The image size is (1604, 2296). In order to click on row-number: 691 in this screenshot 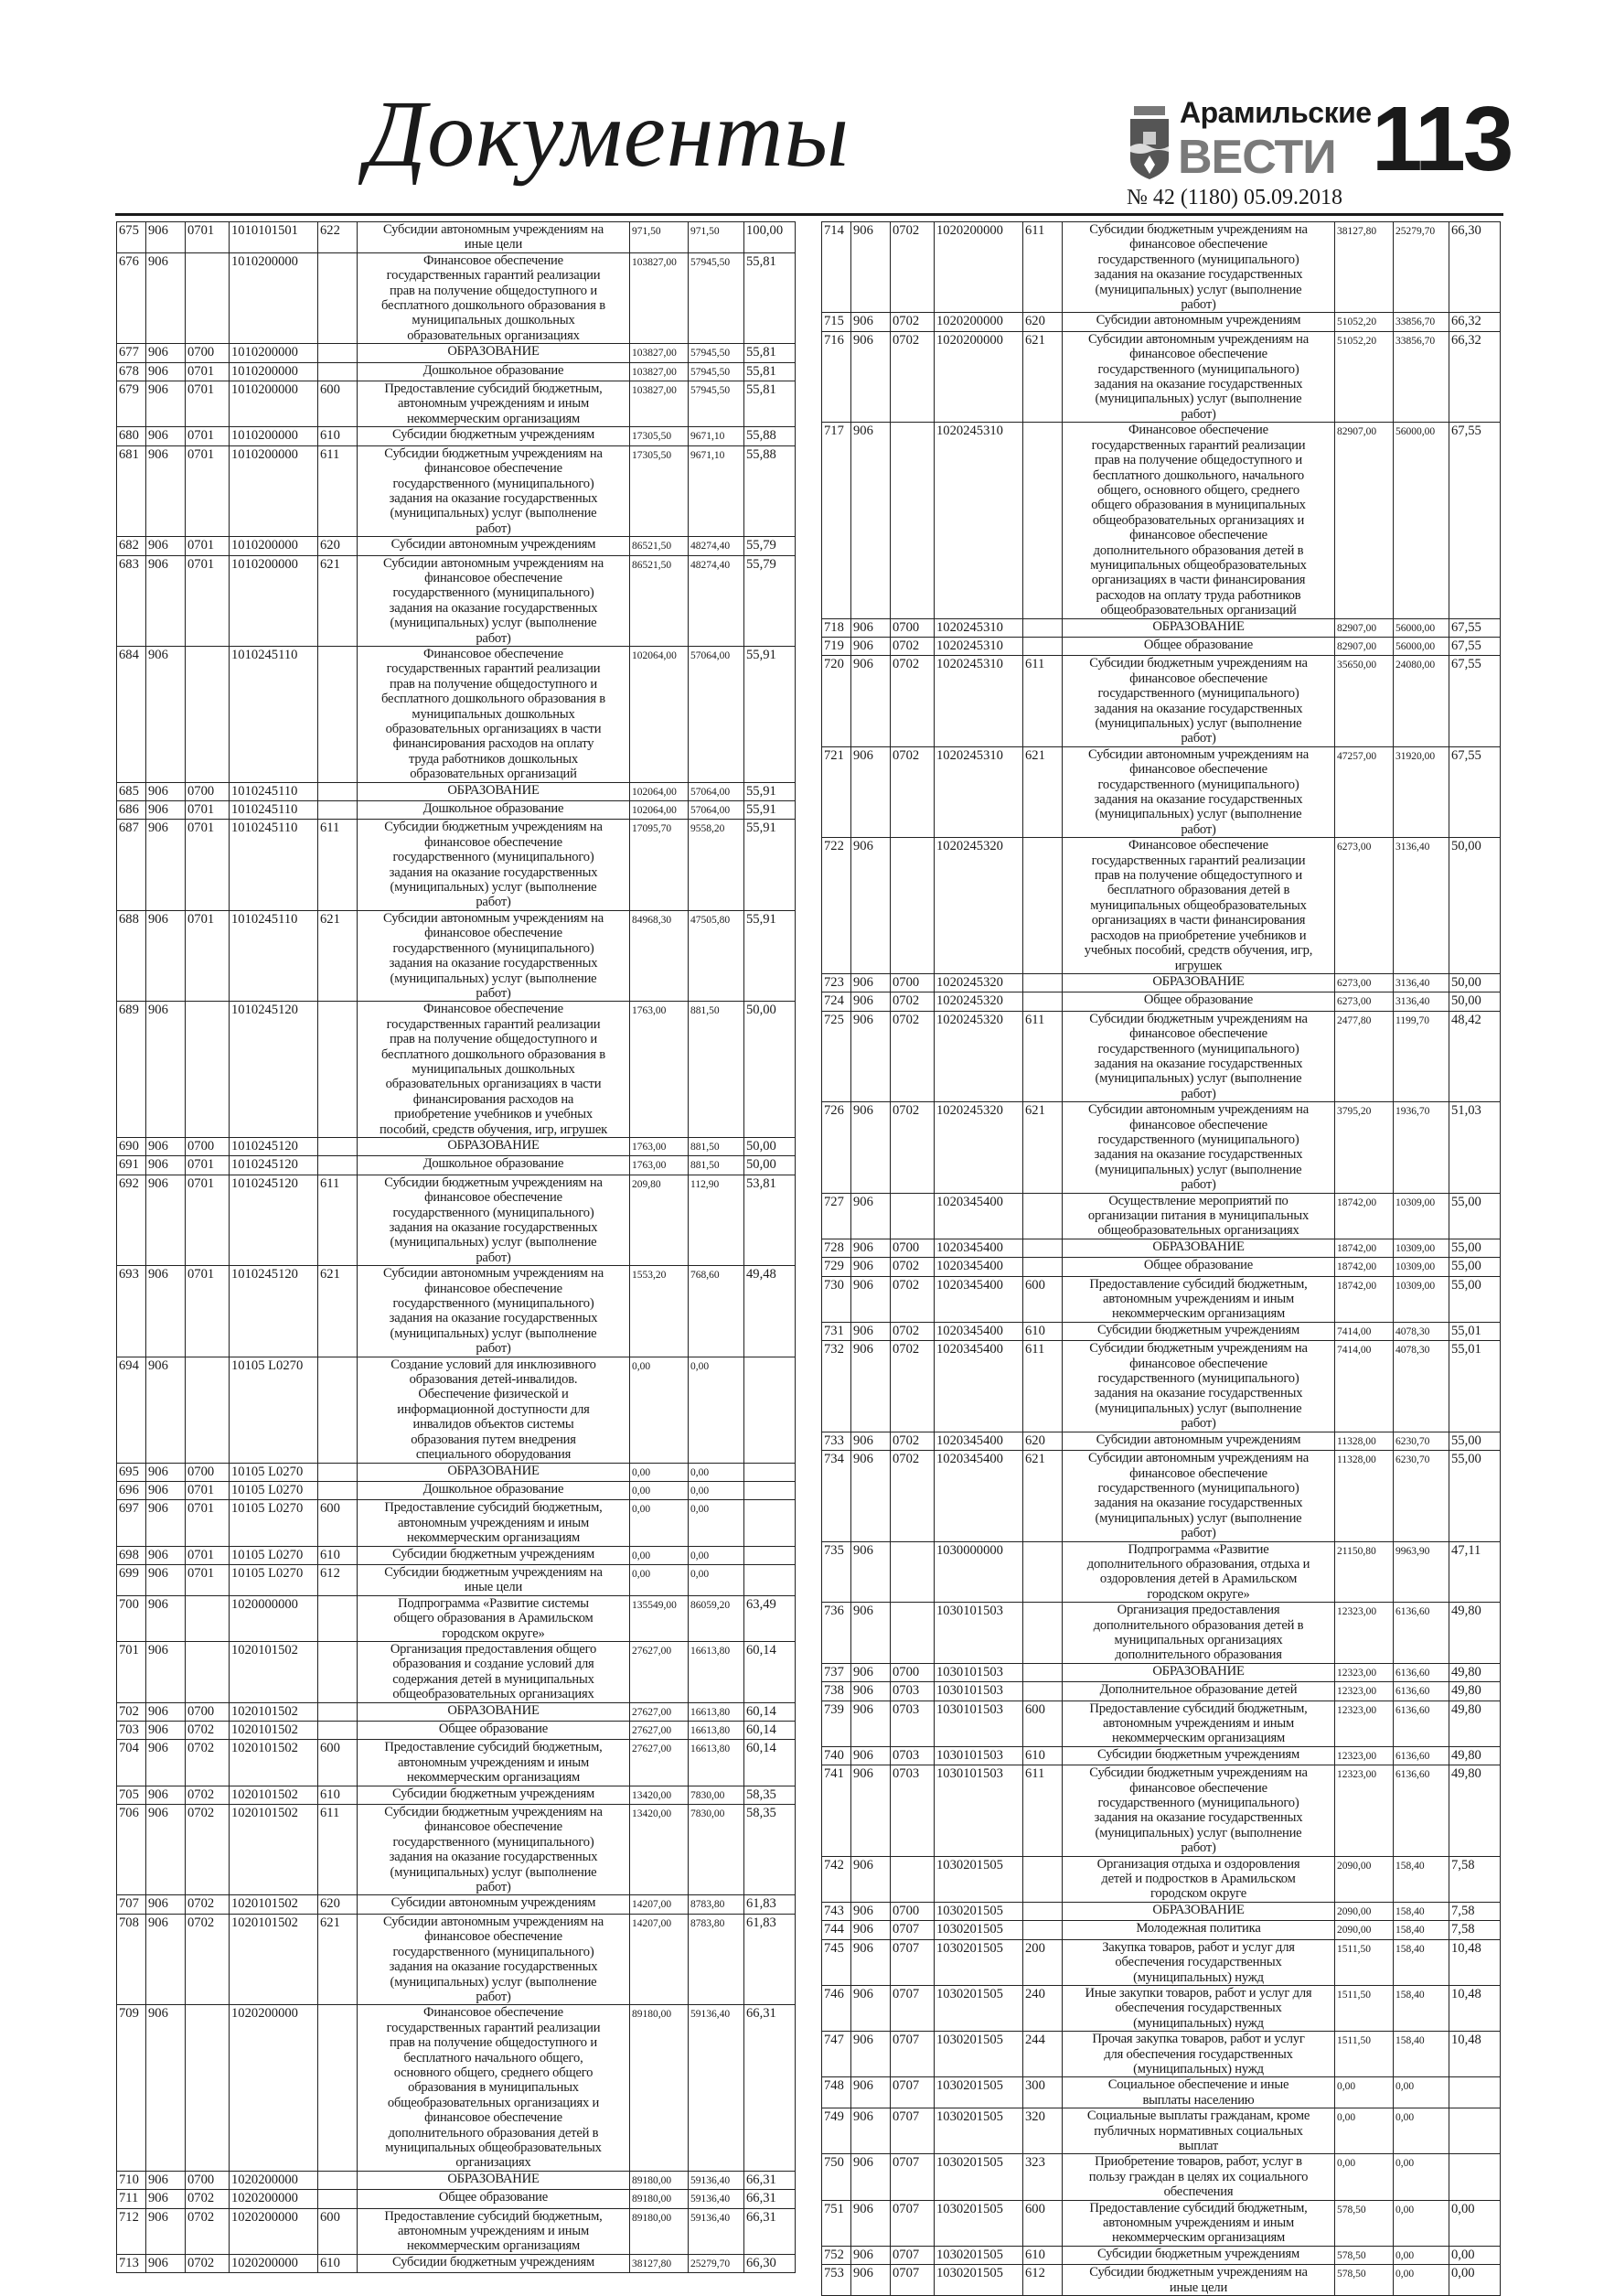, I will do `click(131, 1165)`.